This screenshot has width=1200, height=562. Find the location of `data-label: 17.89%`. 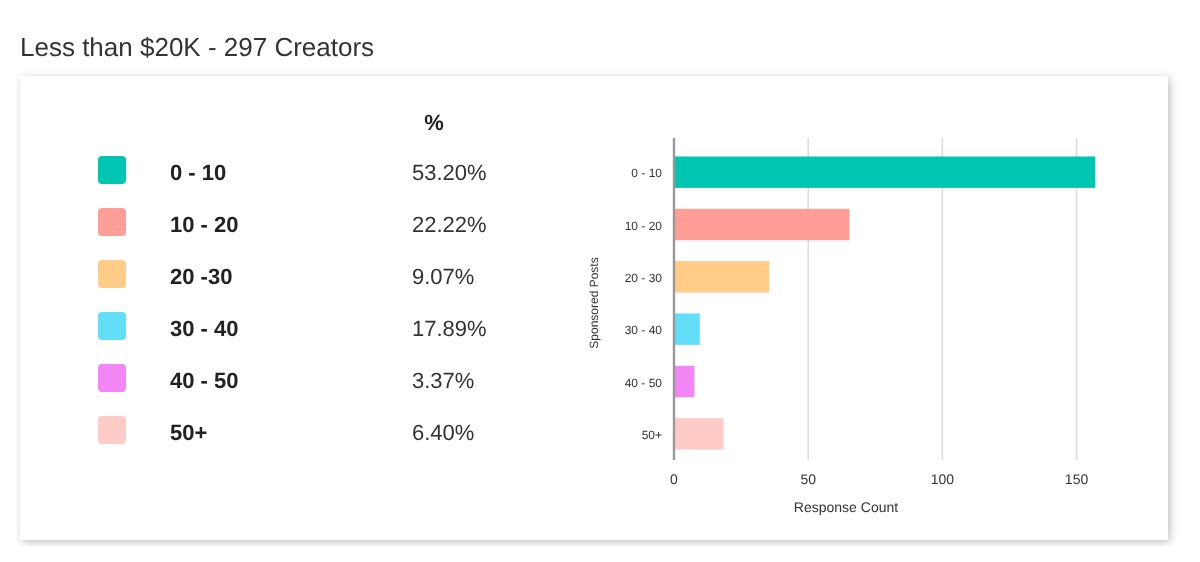

data-label: 17.89% is located at coordinates (450, 330).